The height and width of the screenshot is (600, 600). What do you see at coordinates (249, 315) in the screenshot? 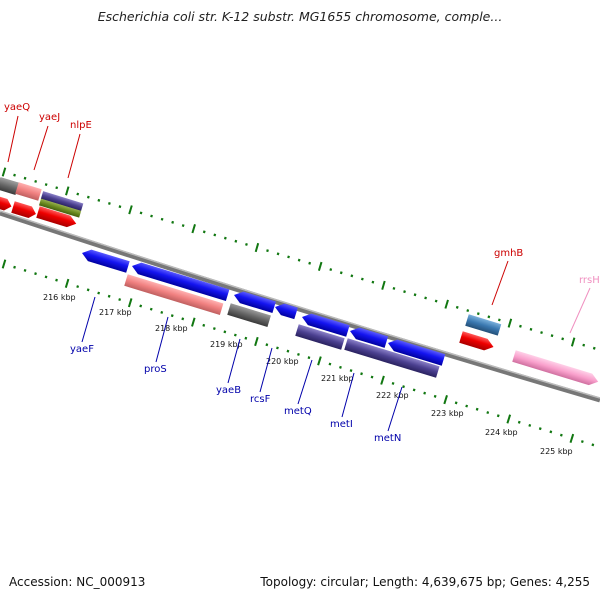
I see `feature-yaeB-box` at bounding box center [249, 315].